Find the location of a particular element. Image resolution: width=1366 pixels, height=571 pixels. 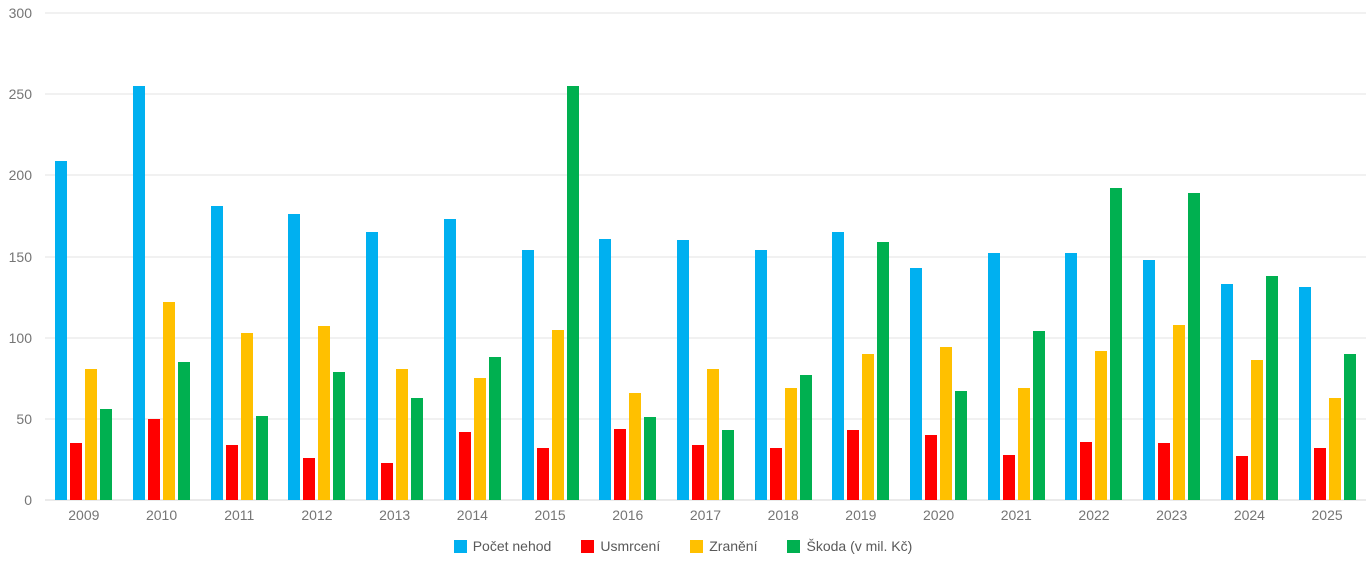

y-axis-tick-label: 100 is located at coordinates (20, 337).